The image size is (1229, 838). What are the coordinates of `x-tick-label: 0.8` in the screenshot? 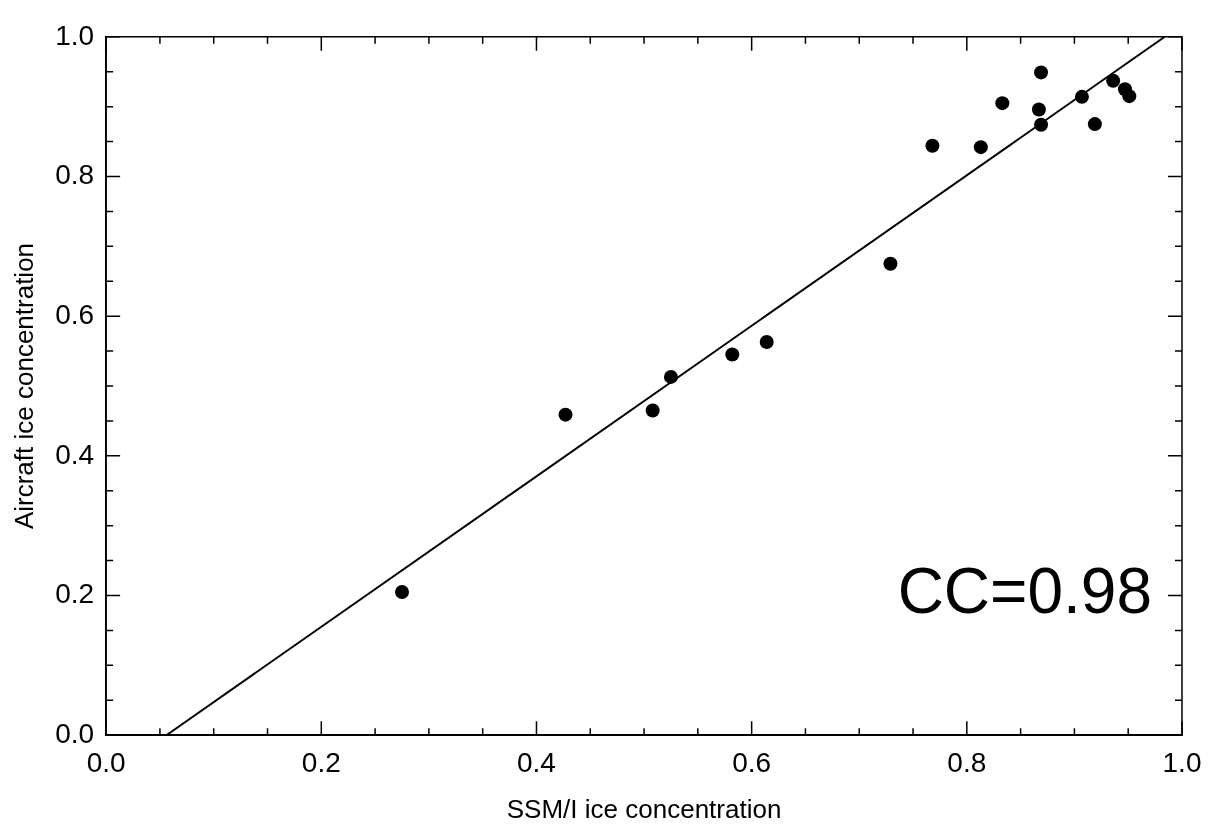 It's located at (967, 762).